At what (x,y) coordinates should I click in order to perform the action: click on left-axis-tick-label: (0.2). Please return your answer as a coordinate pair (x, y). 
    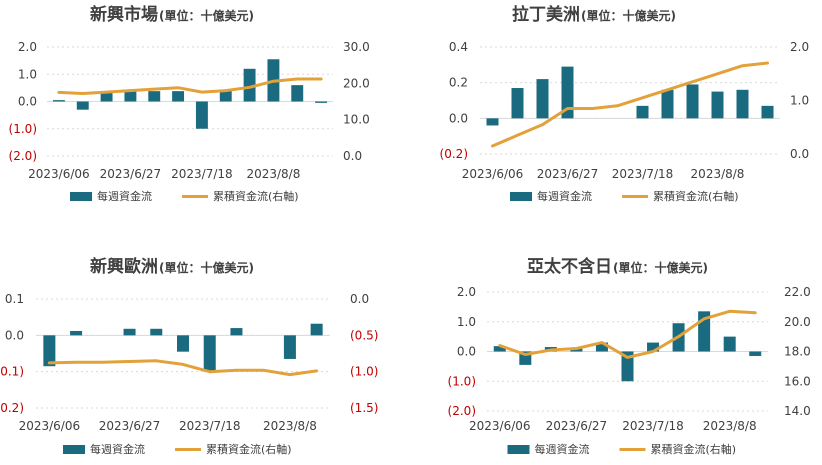
    Looking at the image, I should click on (12, 408).